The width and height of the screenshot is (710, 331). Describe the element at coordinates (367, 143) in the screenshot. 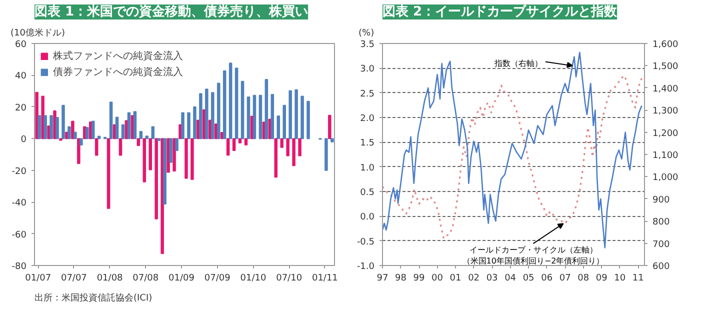

I see `y-tick-label: 1.5` at that location.